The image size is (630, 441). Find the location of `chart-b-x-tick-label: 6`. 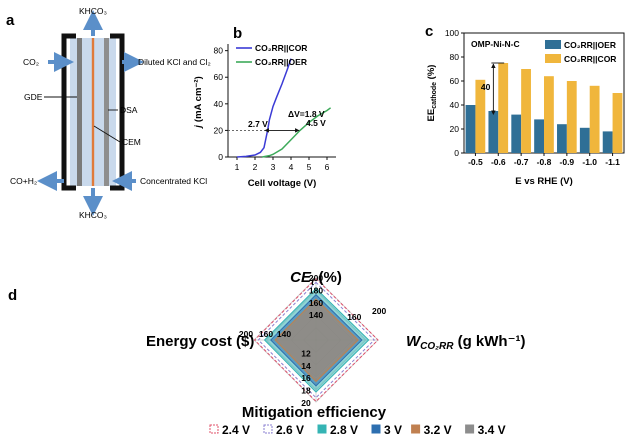

chart-b-x-tick-label: 6 is located at coordinates (327, 167).